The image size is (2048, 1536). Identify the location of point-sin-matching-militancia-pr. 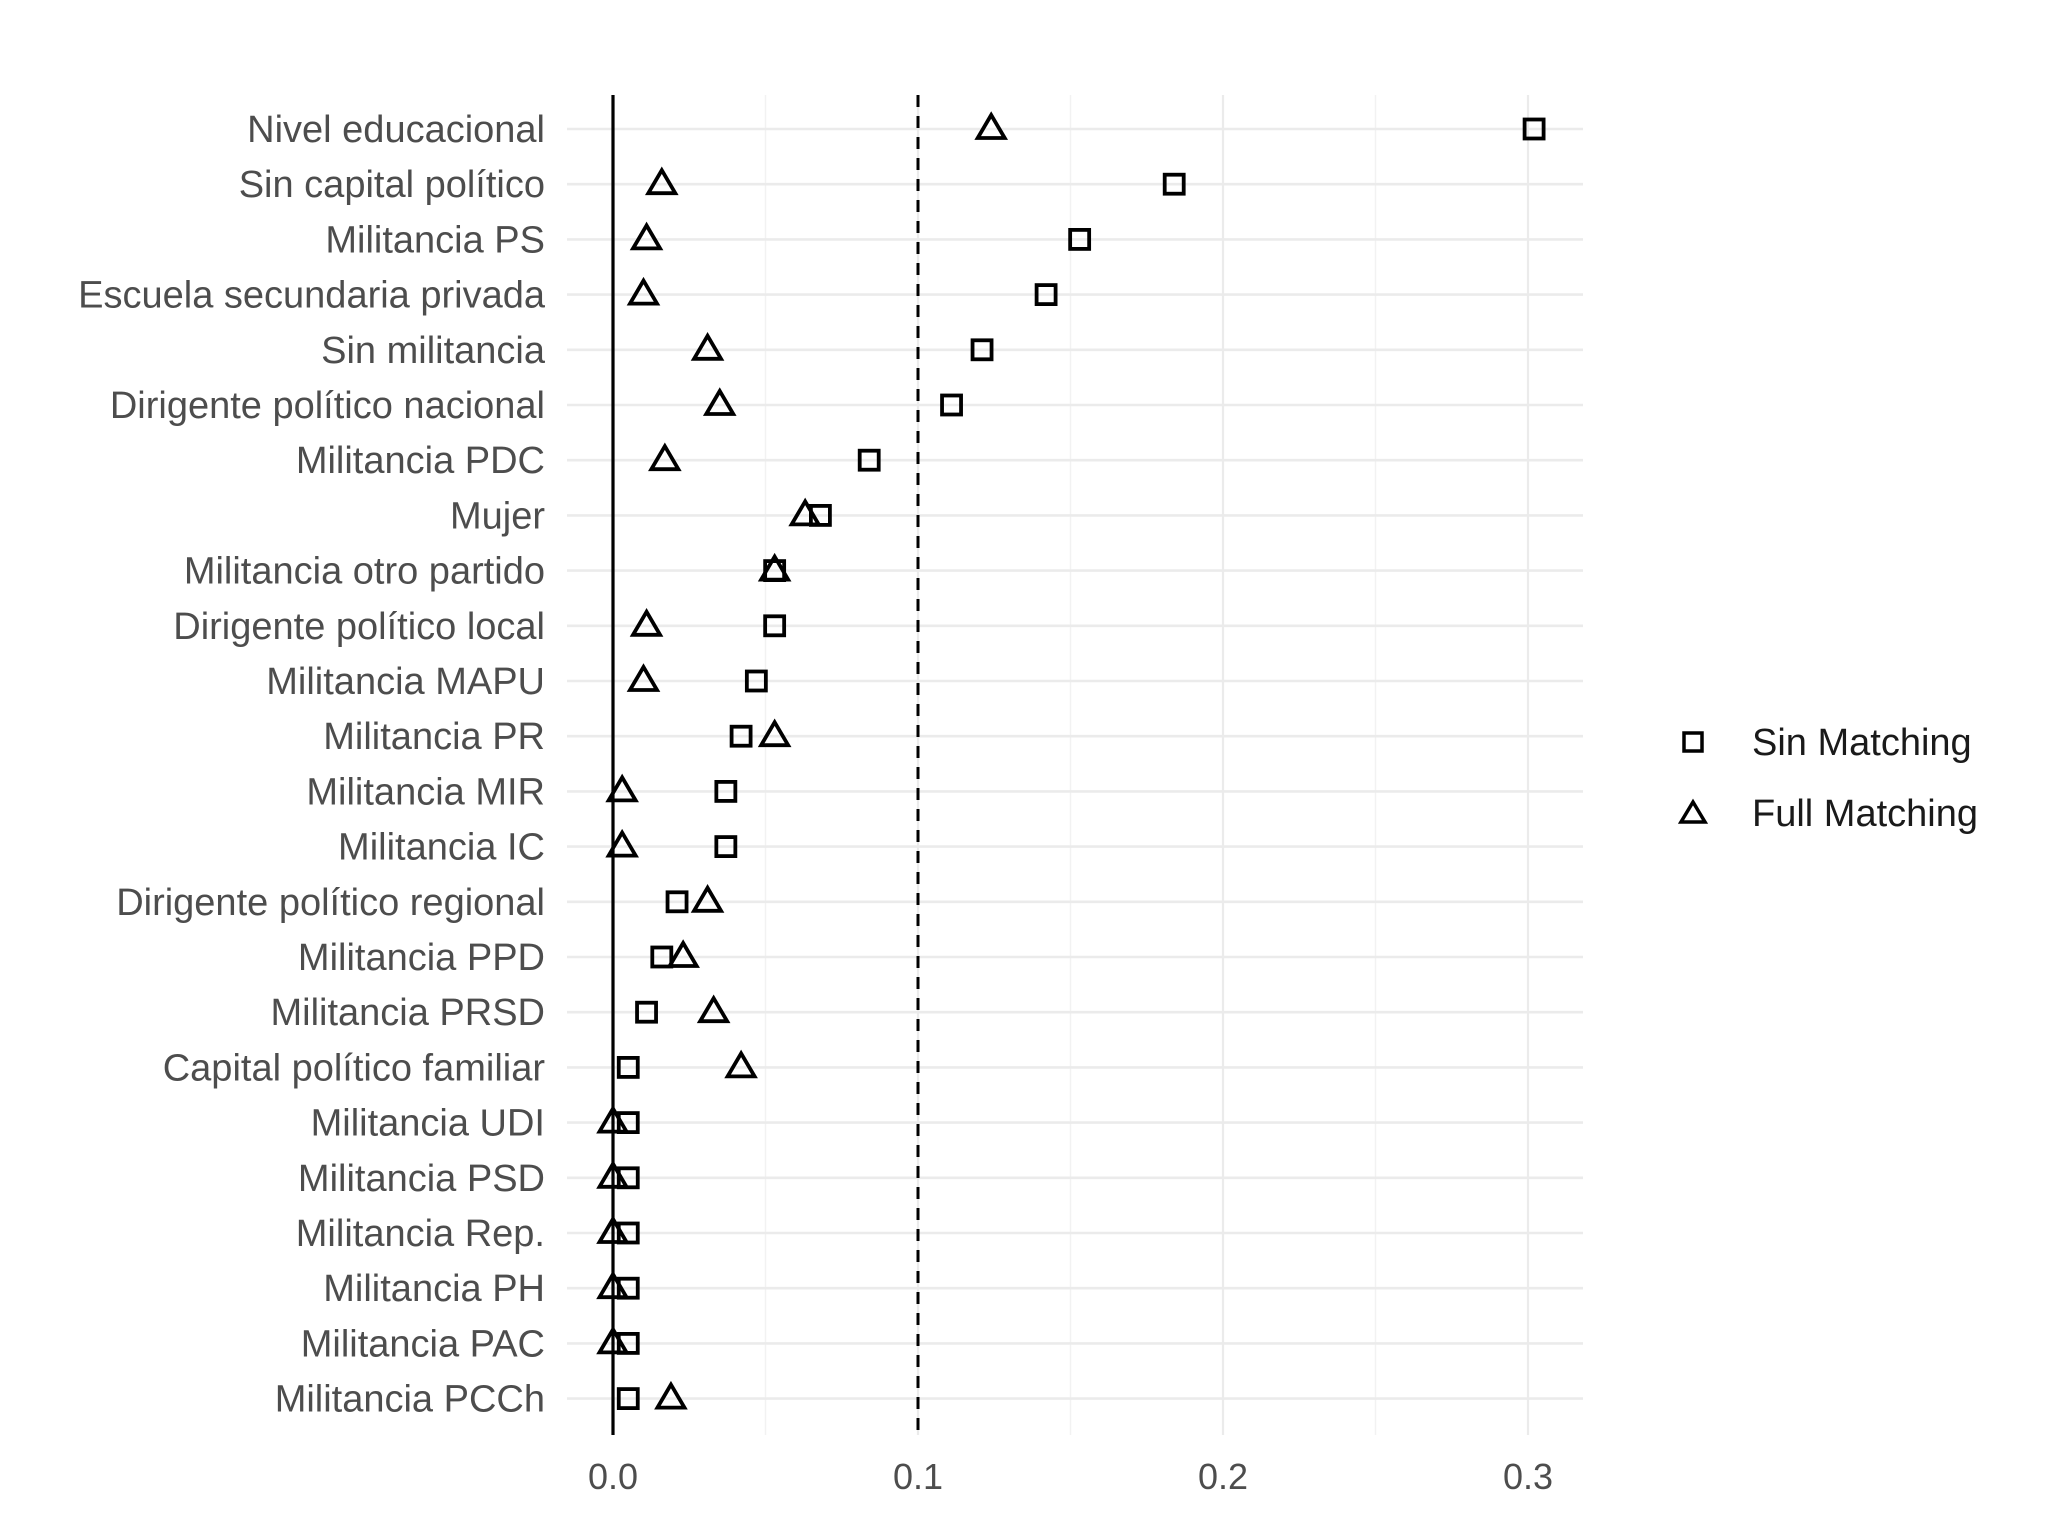
(741, 736).